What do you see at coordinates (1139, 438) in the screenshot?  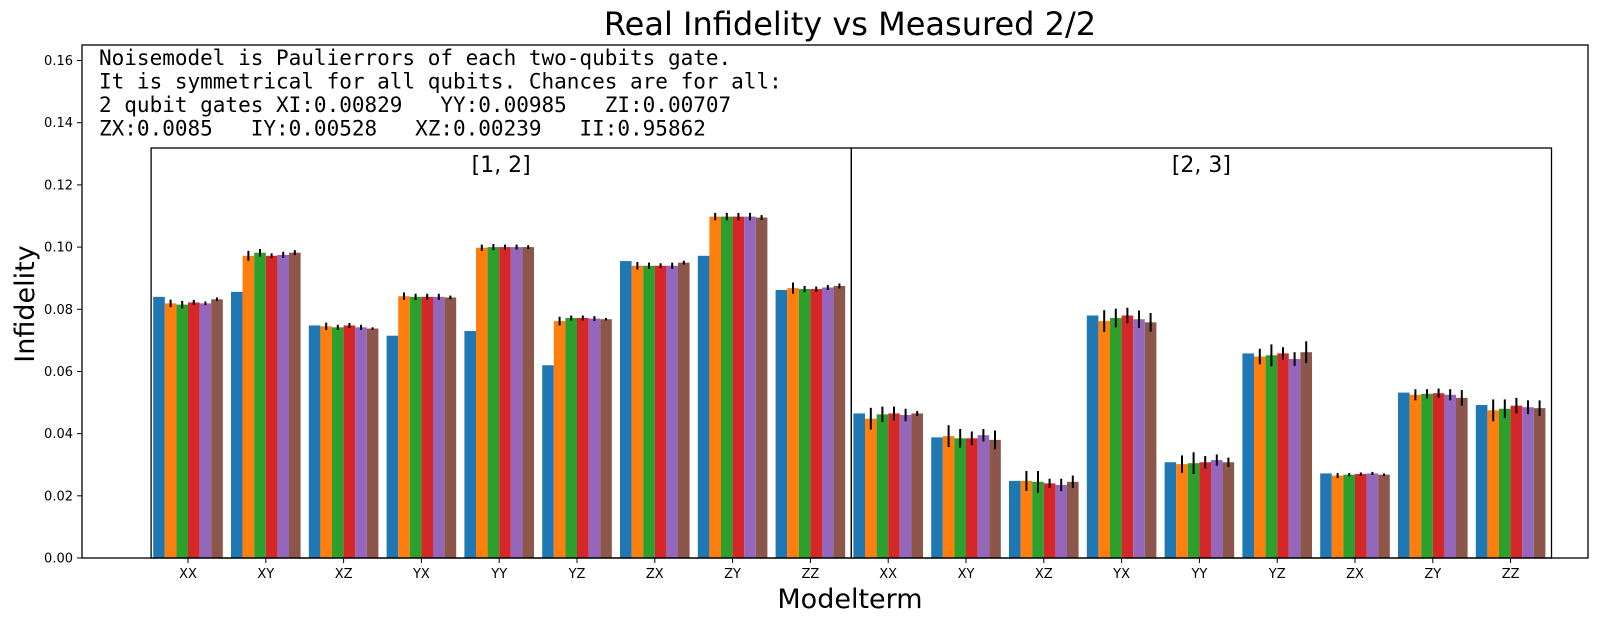 I see `bar-2-yx-s5` at bounding box center [1139, 438].